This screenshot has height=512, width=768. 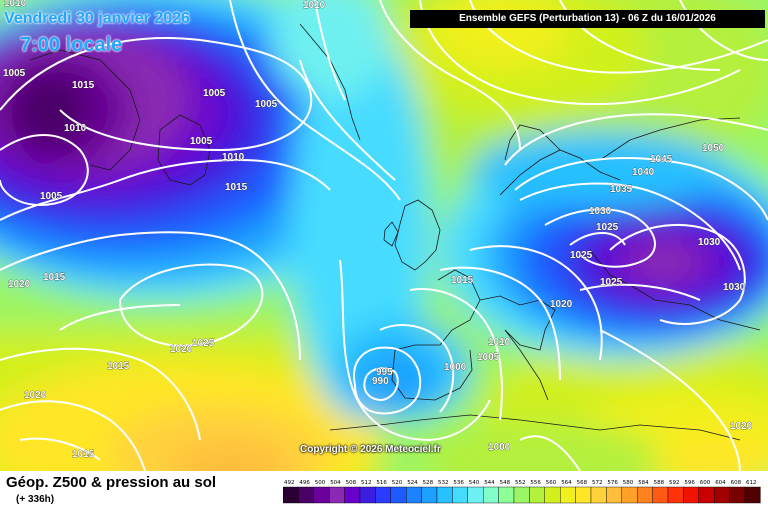 What do you see at coordinates (713, 148) in the screenshot?
I see `svg-text: 1050` at bounding box center [713, 148].